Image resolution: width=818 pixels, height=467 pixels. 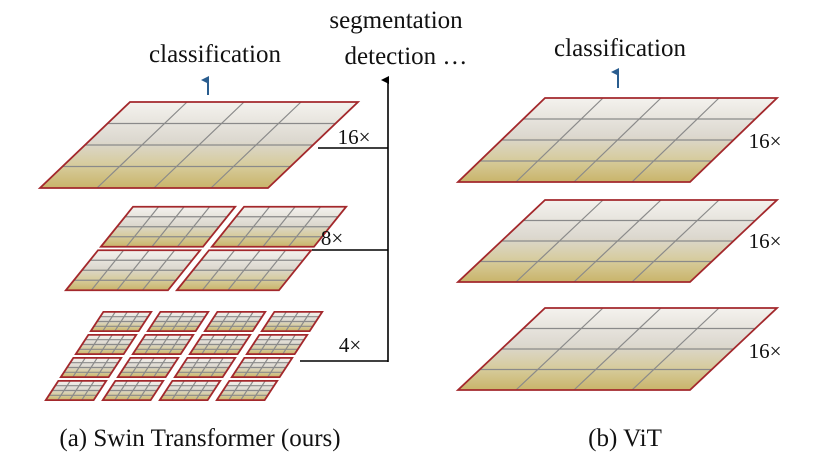 I want to click on scale-label: 8×, so click(x=332, y=238).